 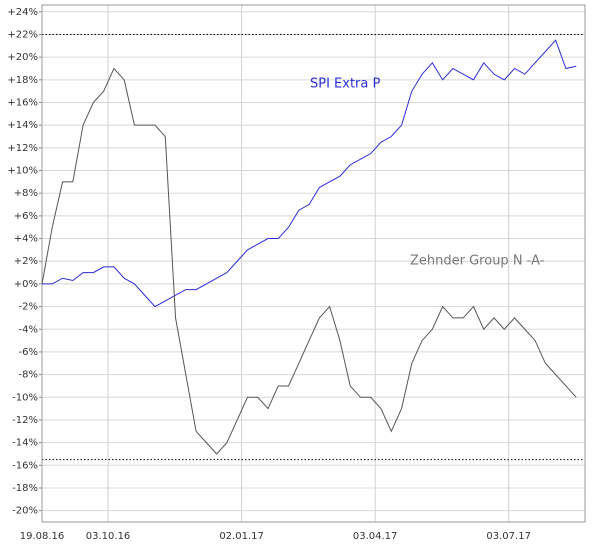 I want to click on x-tick-label: 02.01.17, so click(x=241, y=536).